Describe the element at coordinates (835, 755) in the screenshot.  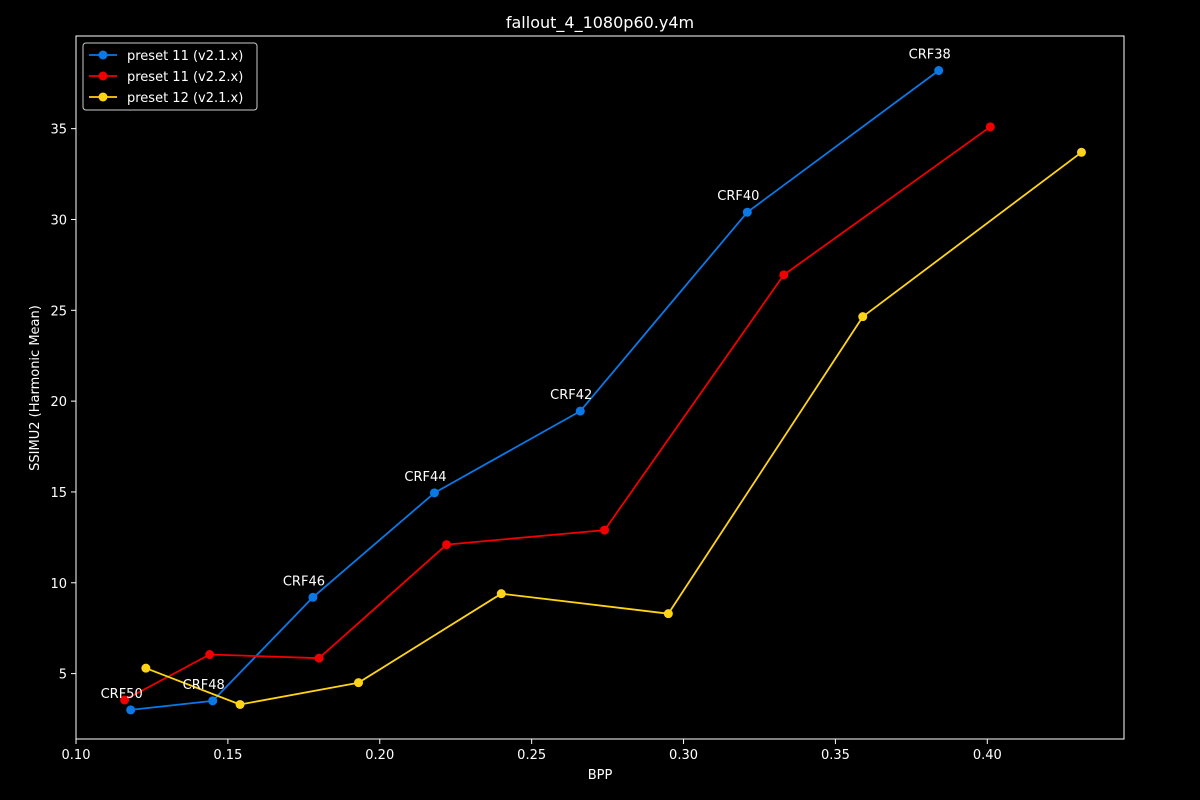
I see `x-tick-label: 0.35` at that location.